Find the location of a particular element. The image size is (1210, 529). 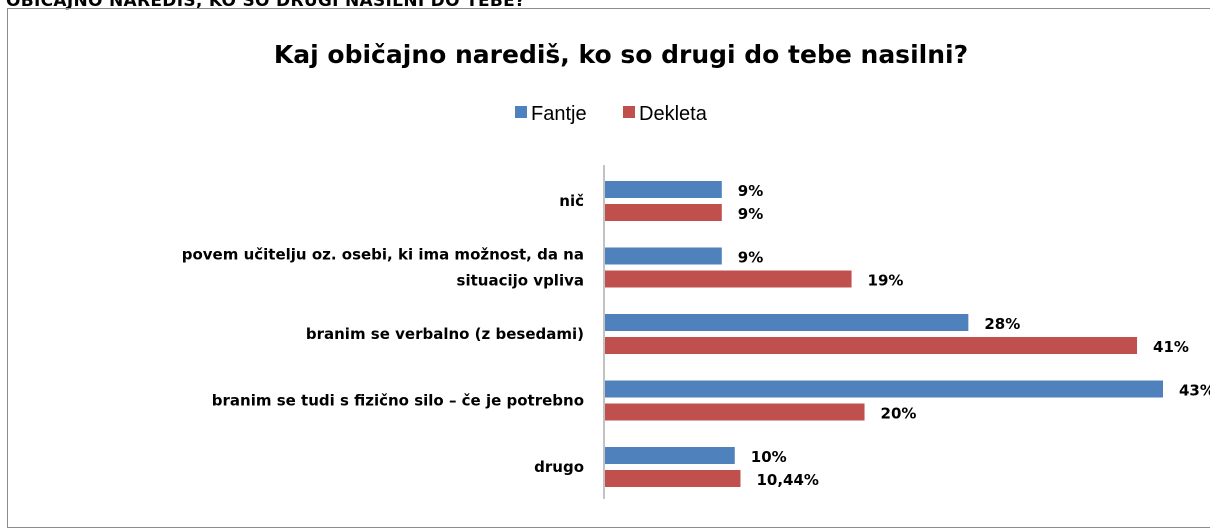

legend-label-fantje: Fantje is located at coordinates (559, 114).